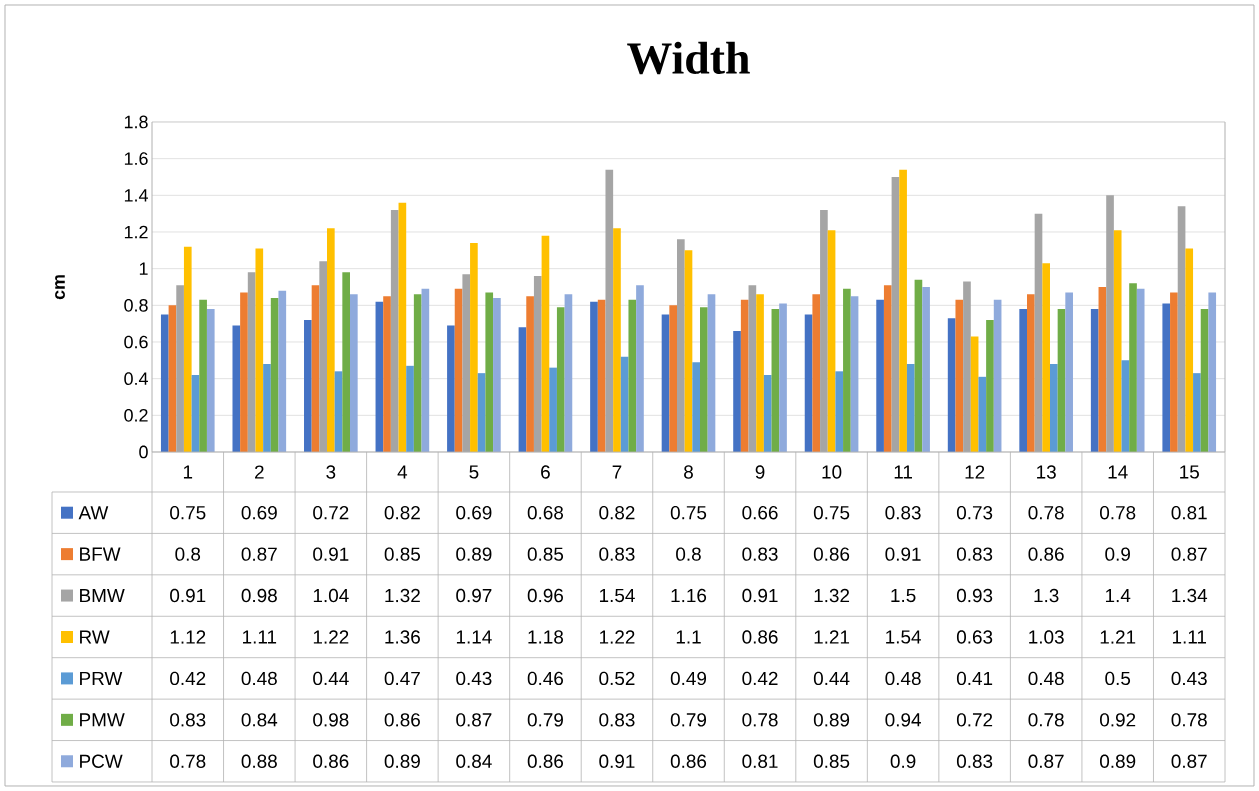 This screenshot has width=1259, height=791. Describe the element at coordinates (688, 720) in the screenshot. I see `data-label: 0.79` at that location.